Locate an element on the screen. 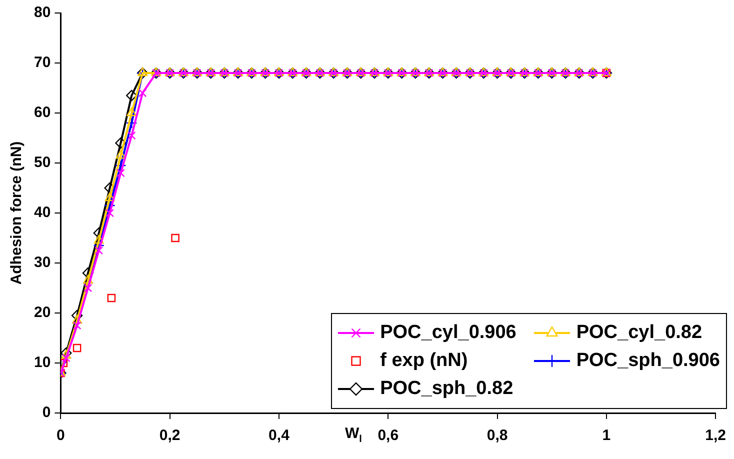 The image size is (734, 459). y-tick-label: 50 is located at coordinates (42, 163).